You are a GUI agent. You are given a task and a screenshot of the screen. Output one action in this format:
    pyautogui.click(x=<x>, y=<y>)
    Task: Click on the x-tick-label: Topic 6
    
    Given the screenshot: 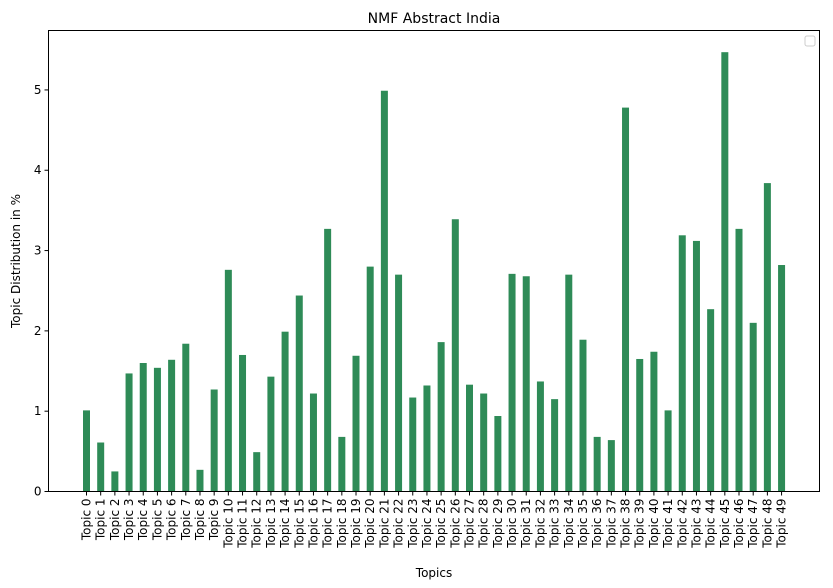 What is the action you would take?
    pyautogui.click(x=172, y=520)
    